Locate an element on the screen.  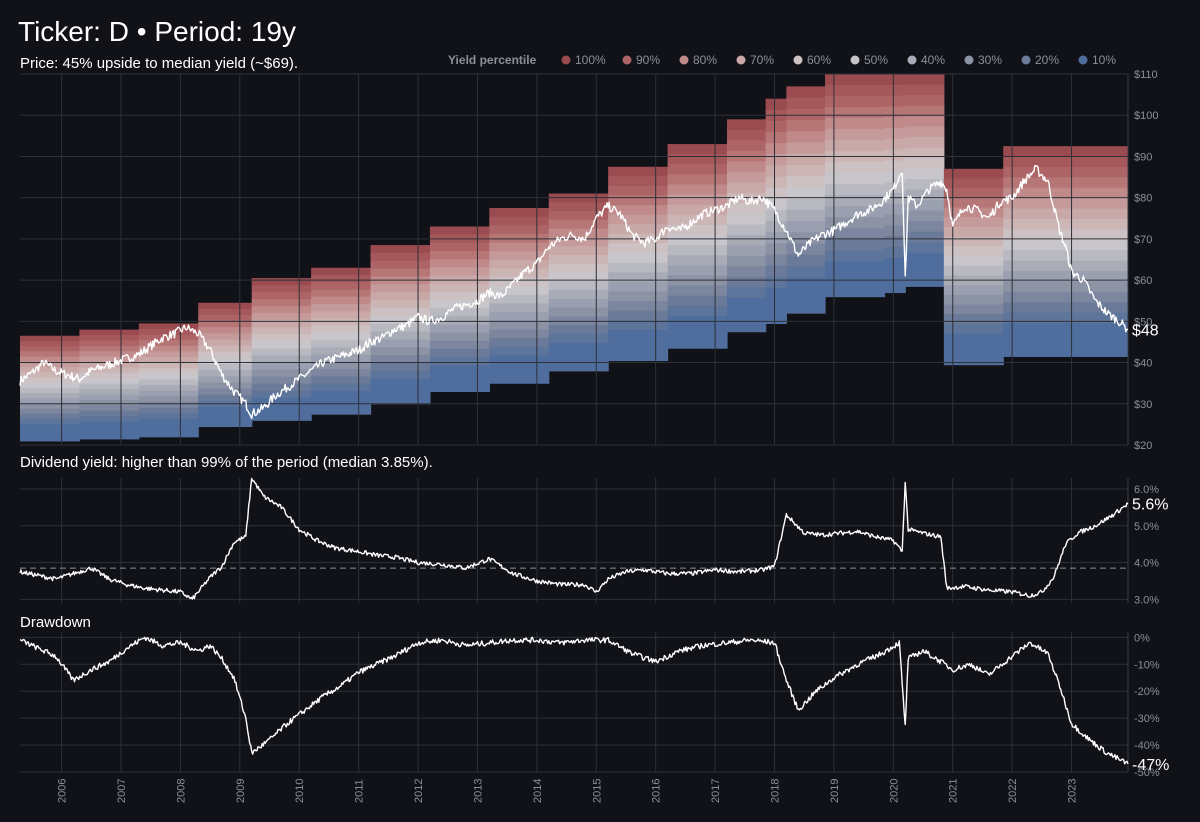
x-tick-label: 2007 is located at coordinates (122, 791).